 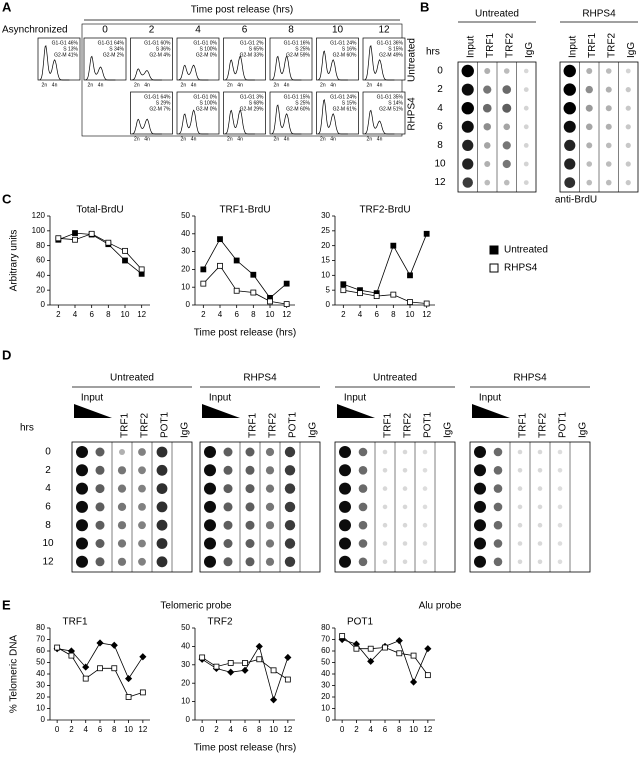 What do you see at coordinates (391, 109) in the screenshot?
I see `cell-stat: G2-M 51%` at bounding box center [391, 109].